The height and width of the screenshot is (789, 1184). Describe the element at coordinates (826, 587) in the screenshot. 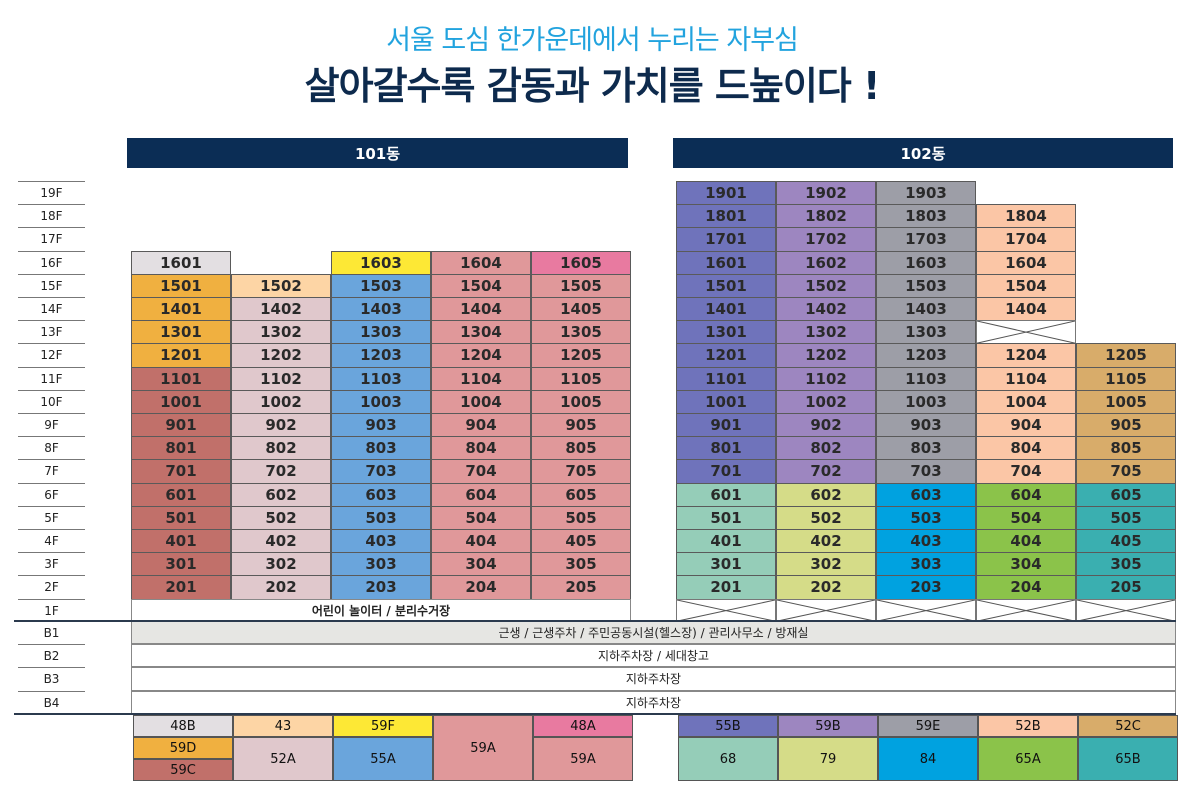

I see `unit-202: 202` at that location.